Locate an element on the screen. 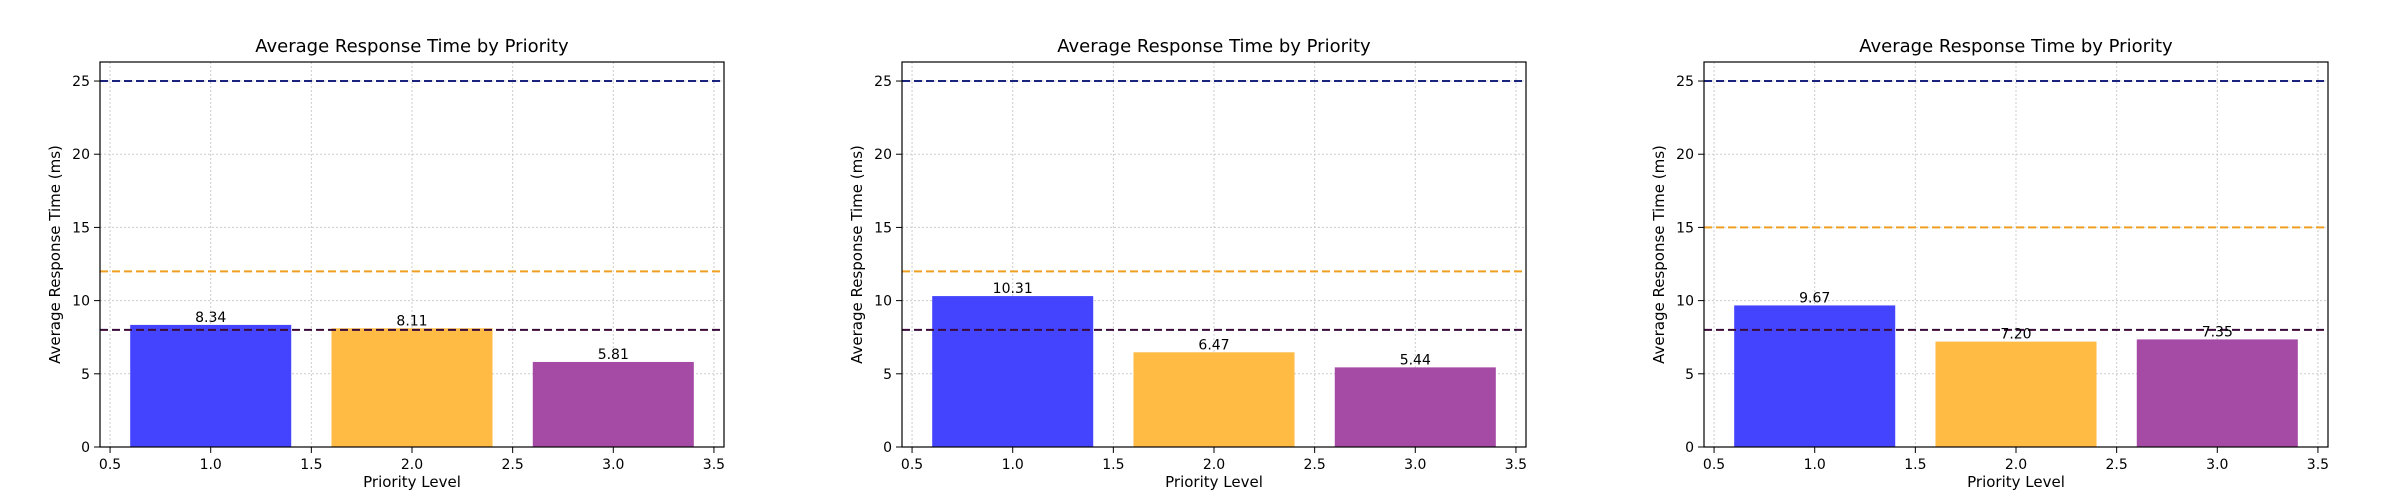 The width and height of the screenshot is (2400, 500). data-label: 9.67 is located at coordinates (1814, 298).